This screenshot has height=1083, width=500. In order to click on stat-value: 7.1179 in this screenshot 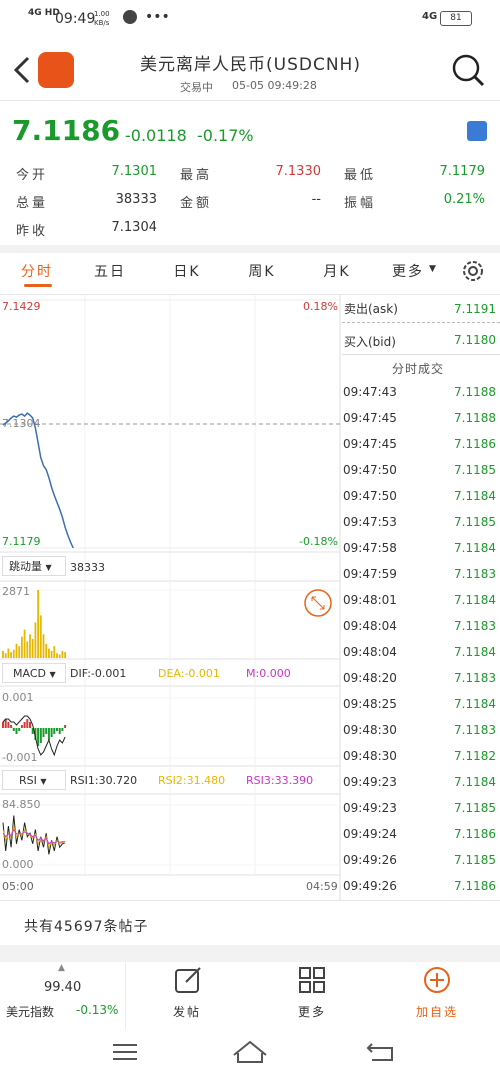, I will do `click(462, 171)`.